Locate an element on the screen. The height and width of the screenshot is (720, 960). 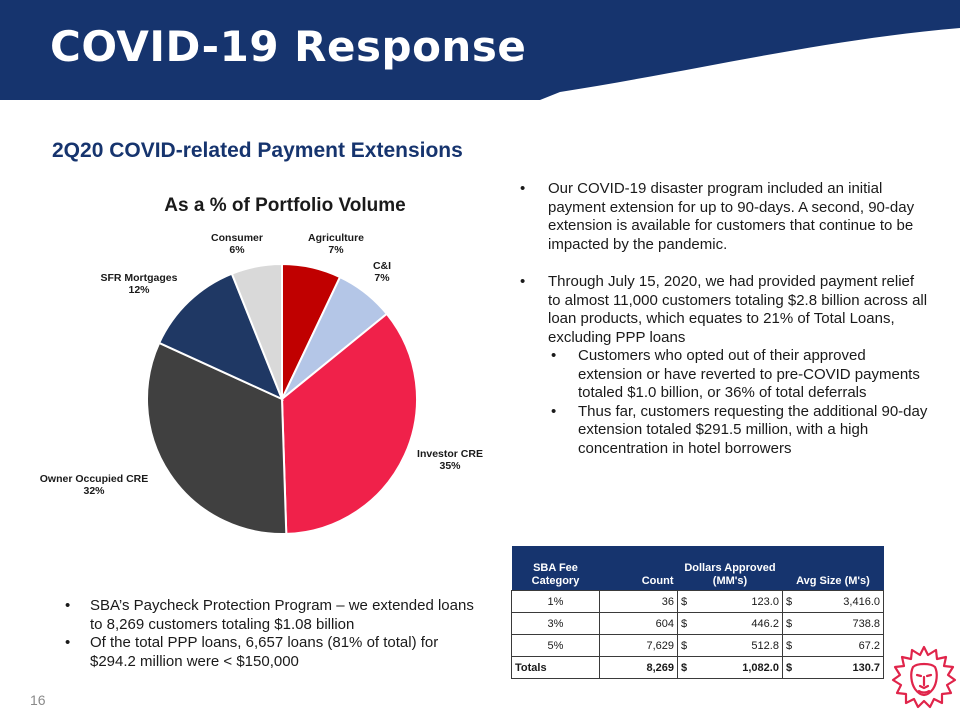
header-category: SBA Fee Category is located at coordinates (555, 568).